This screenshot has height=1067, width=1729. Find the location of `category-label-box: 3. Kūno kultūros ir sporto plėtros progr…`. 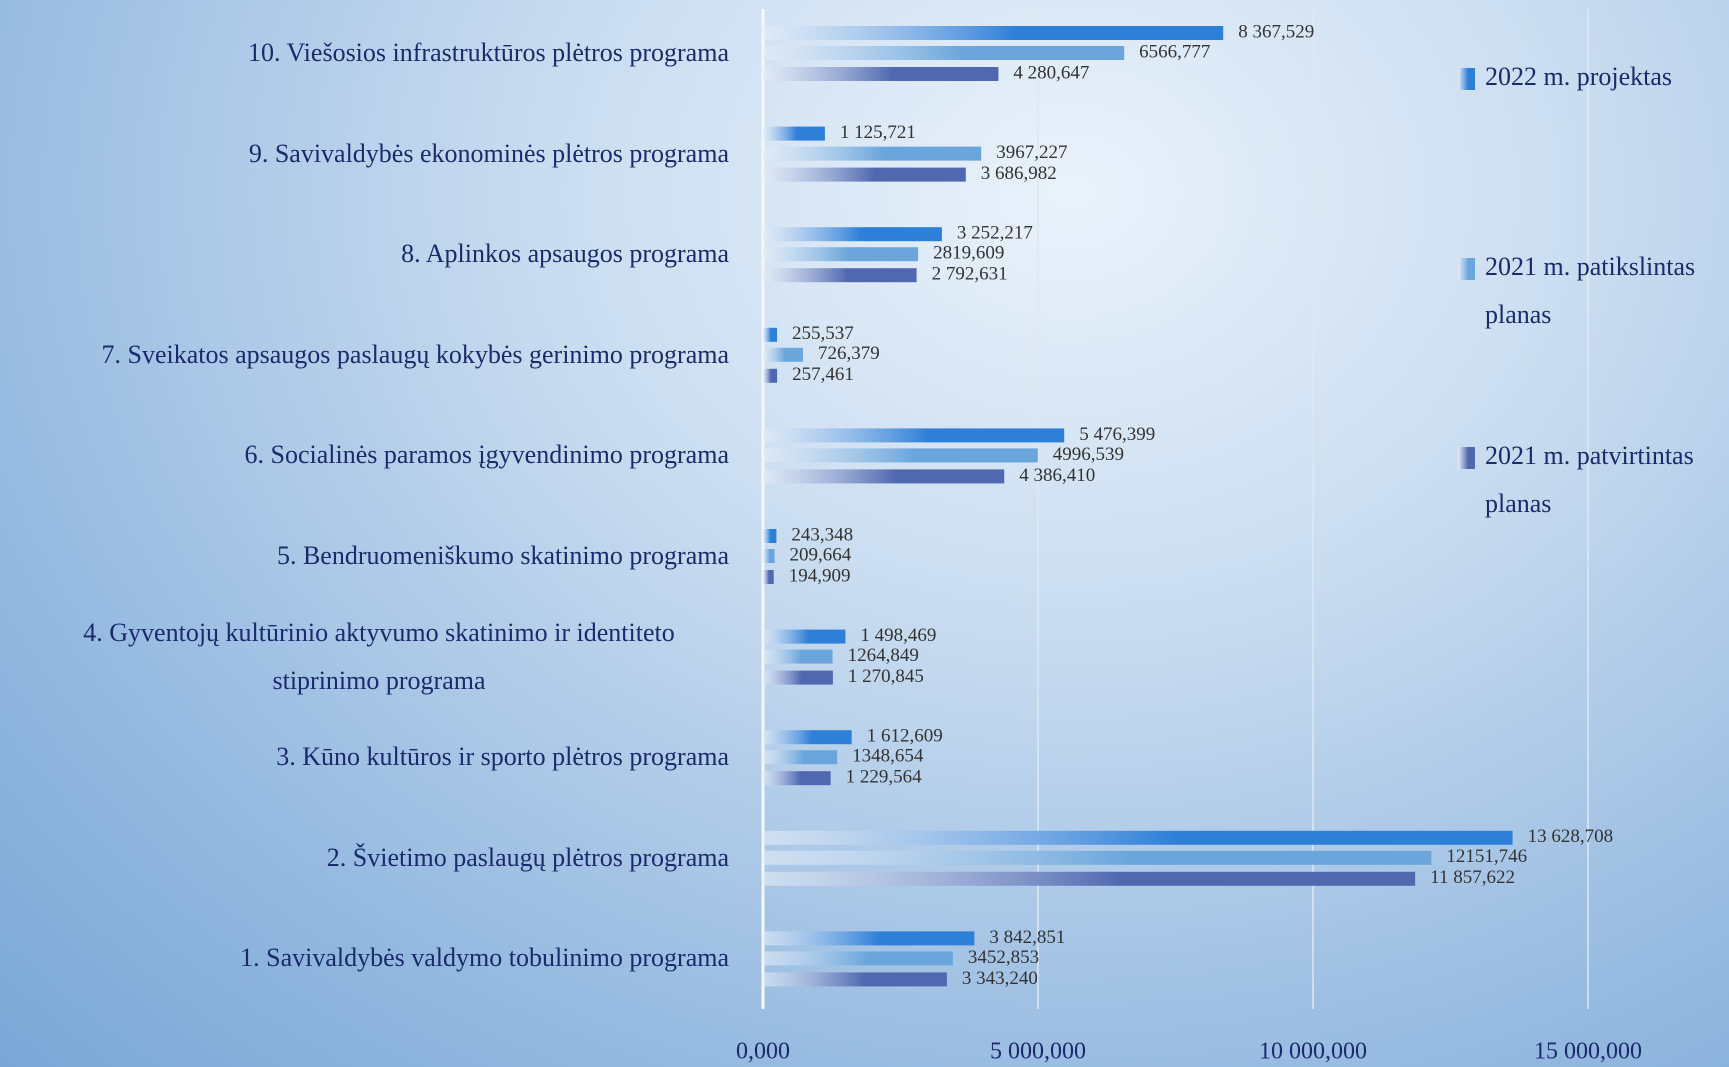

category-label-box: 3. Kūno kultūros ir sporto plėtros progr… is located at coordinates (369, 757).